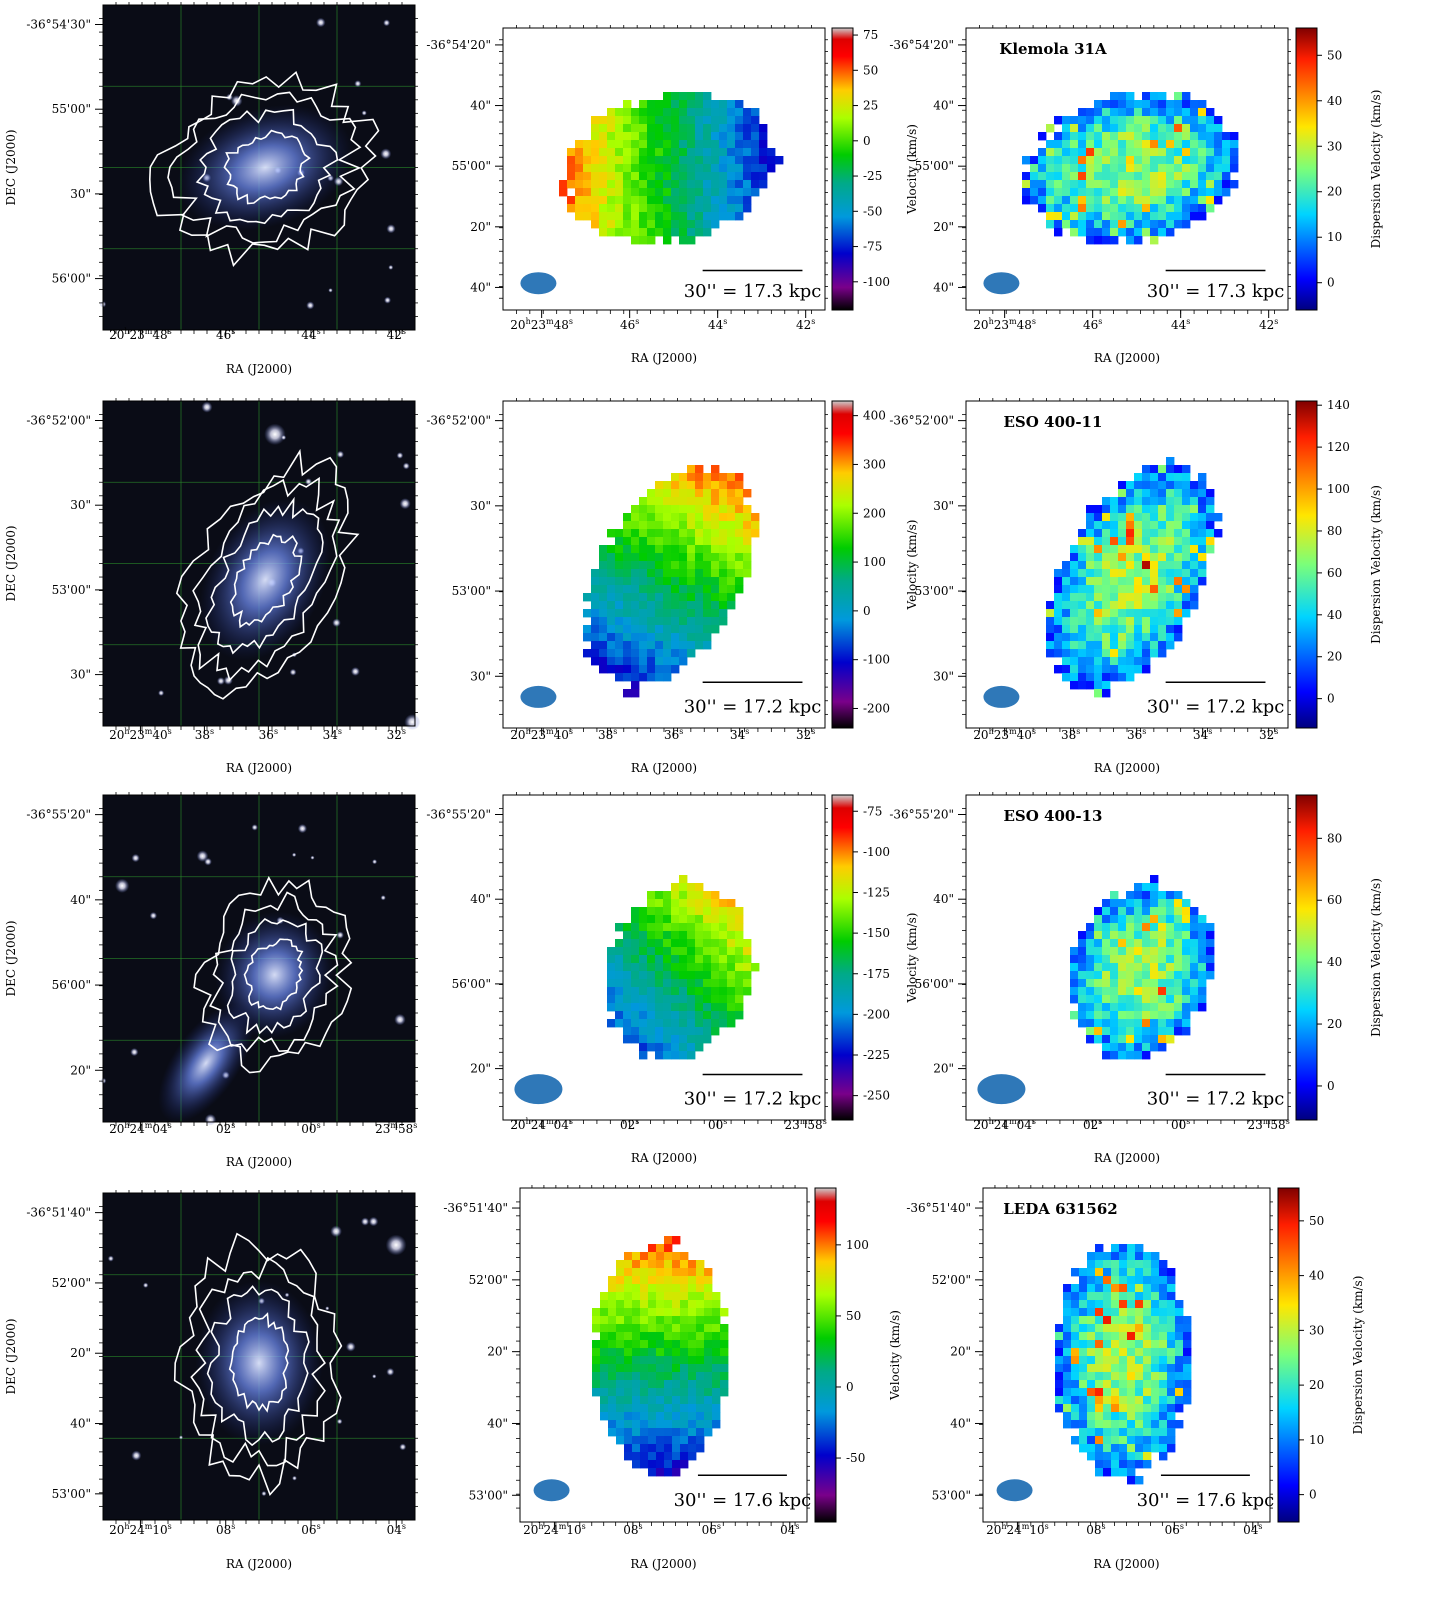  I want to click on velocity-axis-label: Velocity (km/s), so click(912, 565).